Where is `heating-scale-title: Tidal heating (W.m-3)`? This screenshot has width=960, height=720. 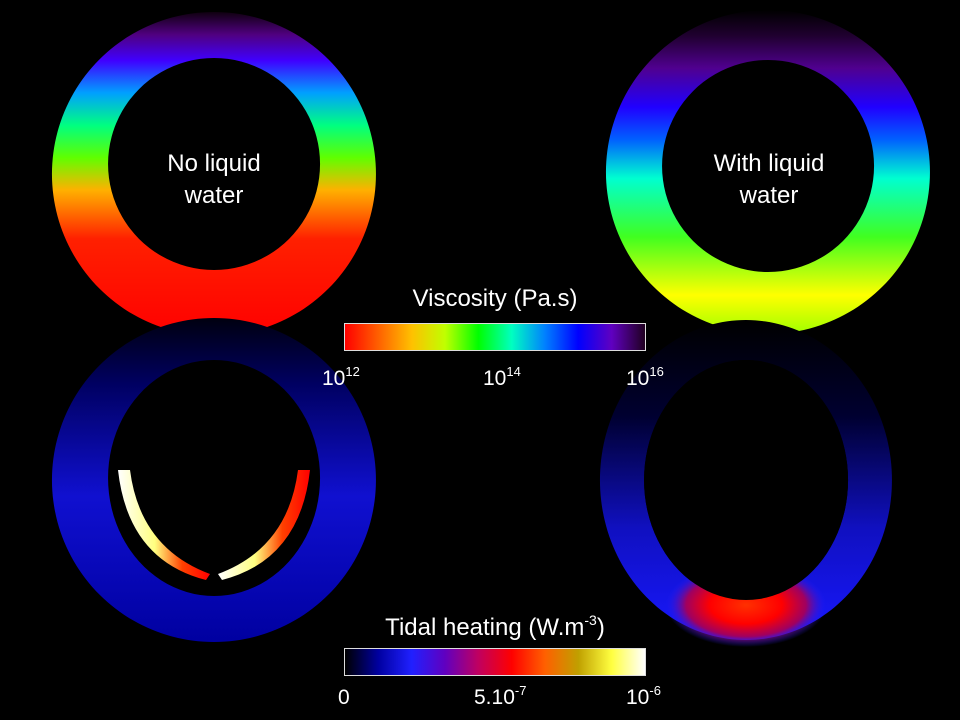
heating-scale-title: Tidal heating (W.m-3) is located at coordinates (495, 626).